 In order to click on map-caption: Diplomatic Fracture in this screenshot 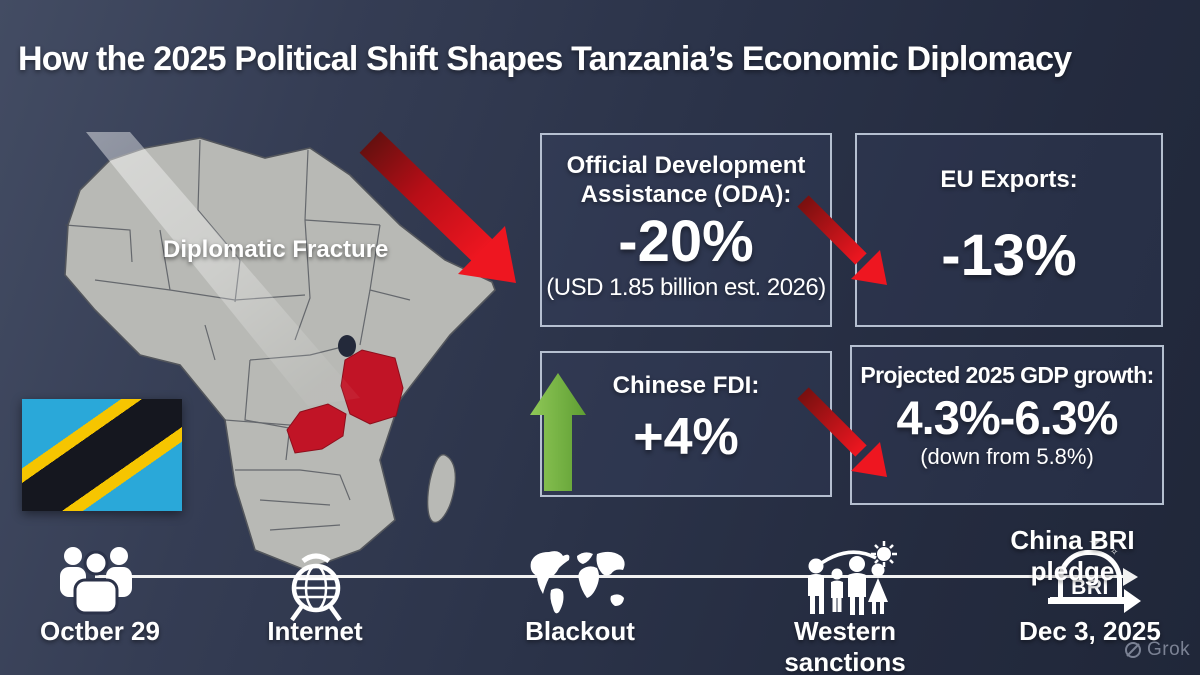, I will do `click(276, 249)`.